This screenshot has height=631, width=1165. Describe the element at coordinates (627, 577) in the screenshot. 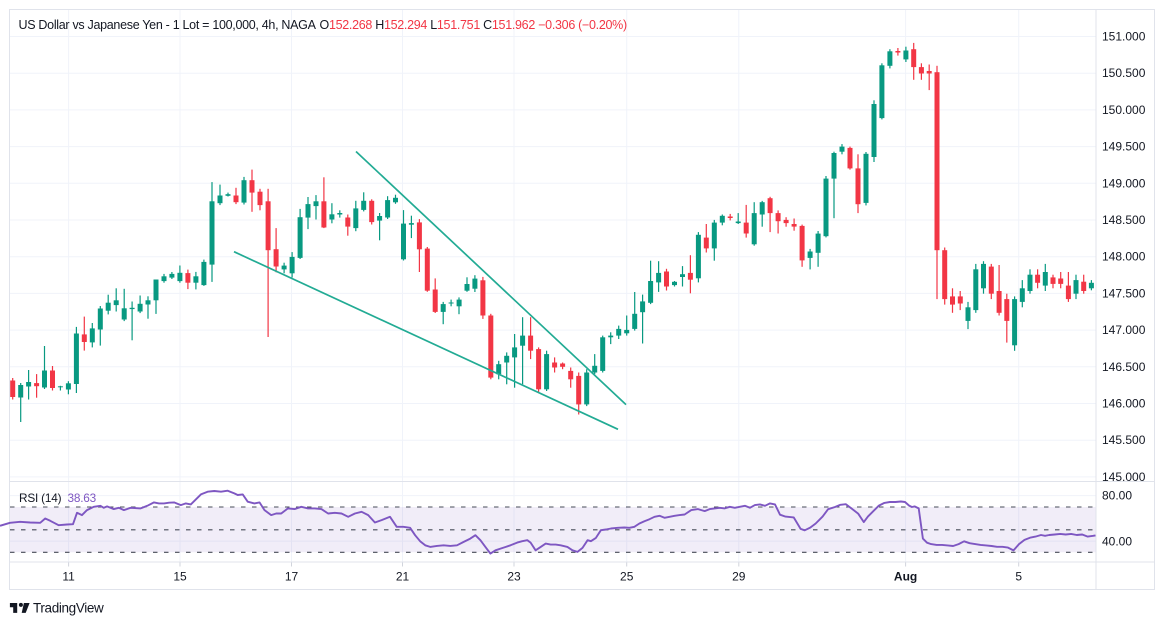

I see `svg-text: 25` at that location.